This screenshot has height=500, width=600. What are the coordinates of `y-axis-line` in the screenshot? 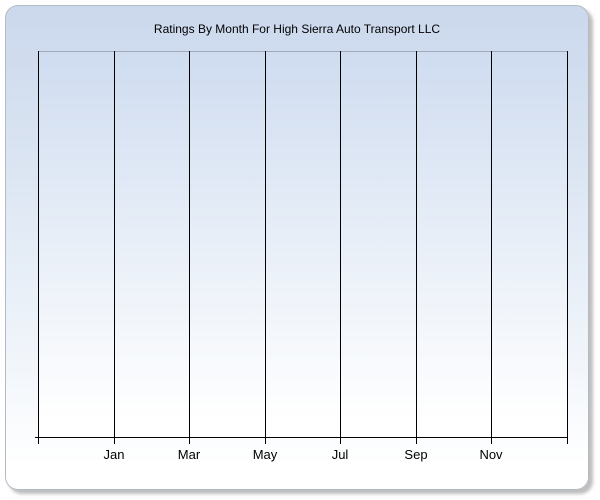 It's located at (38, 244).